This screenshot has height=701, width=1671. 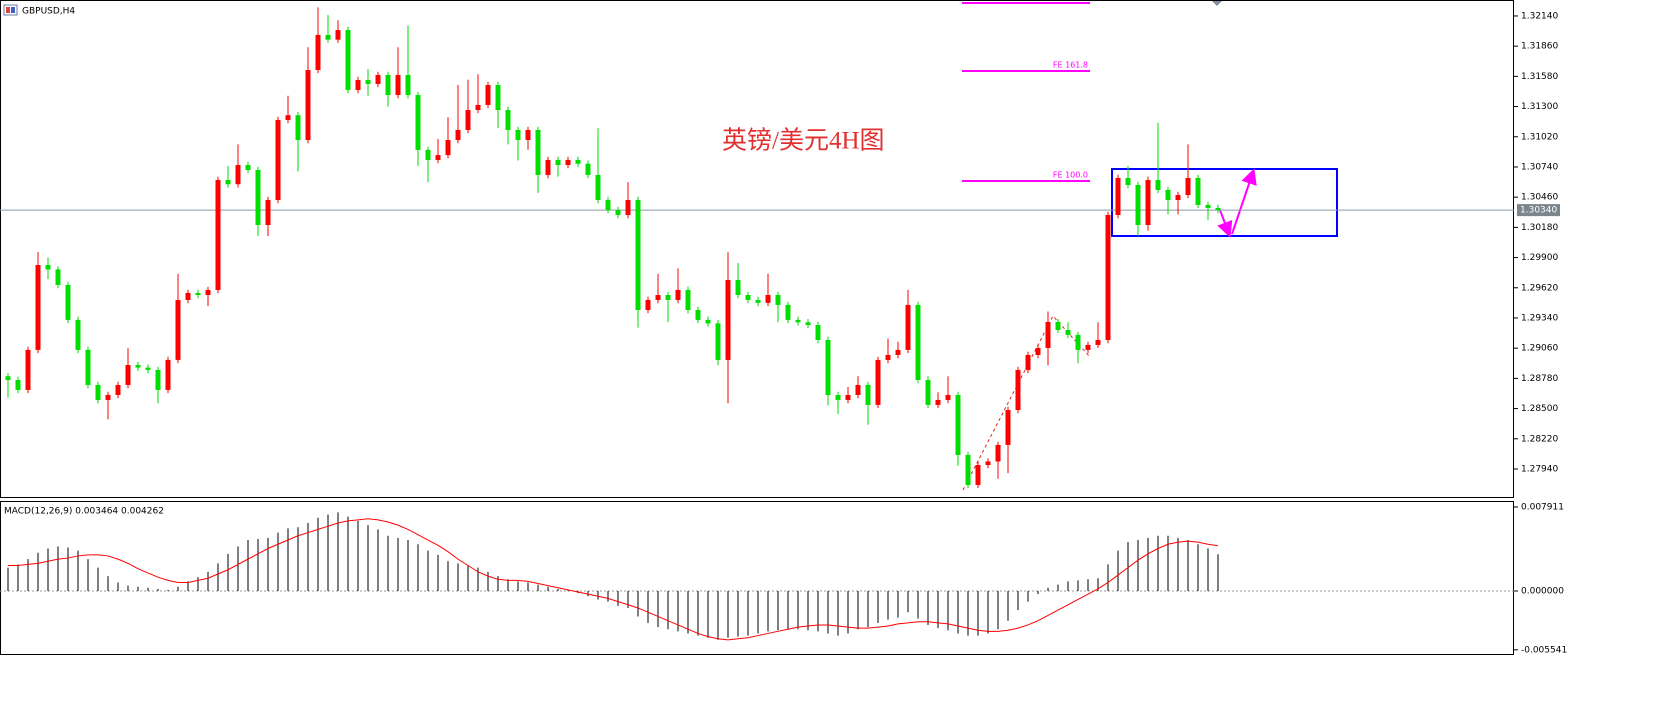 I want to click on signal-line, so click(x=613, y=579).